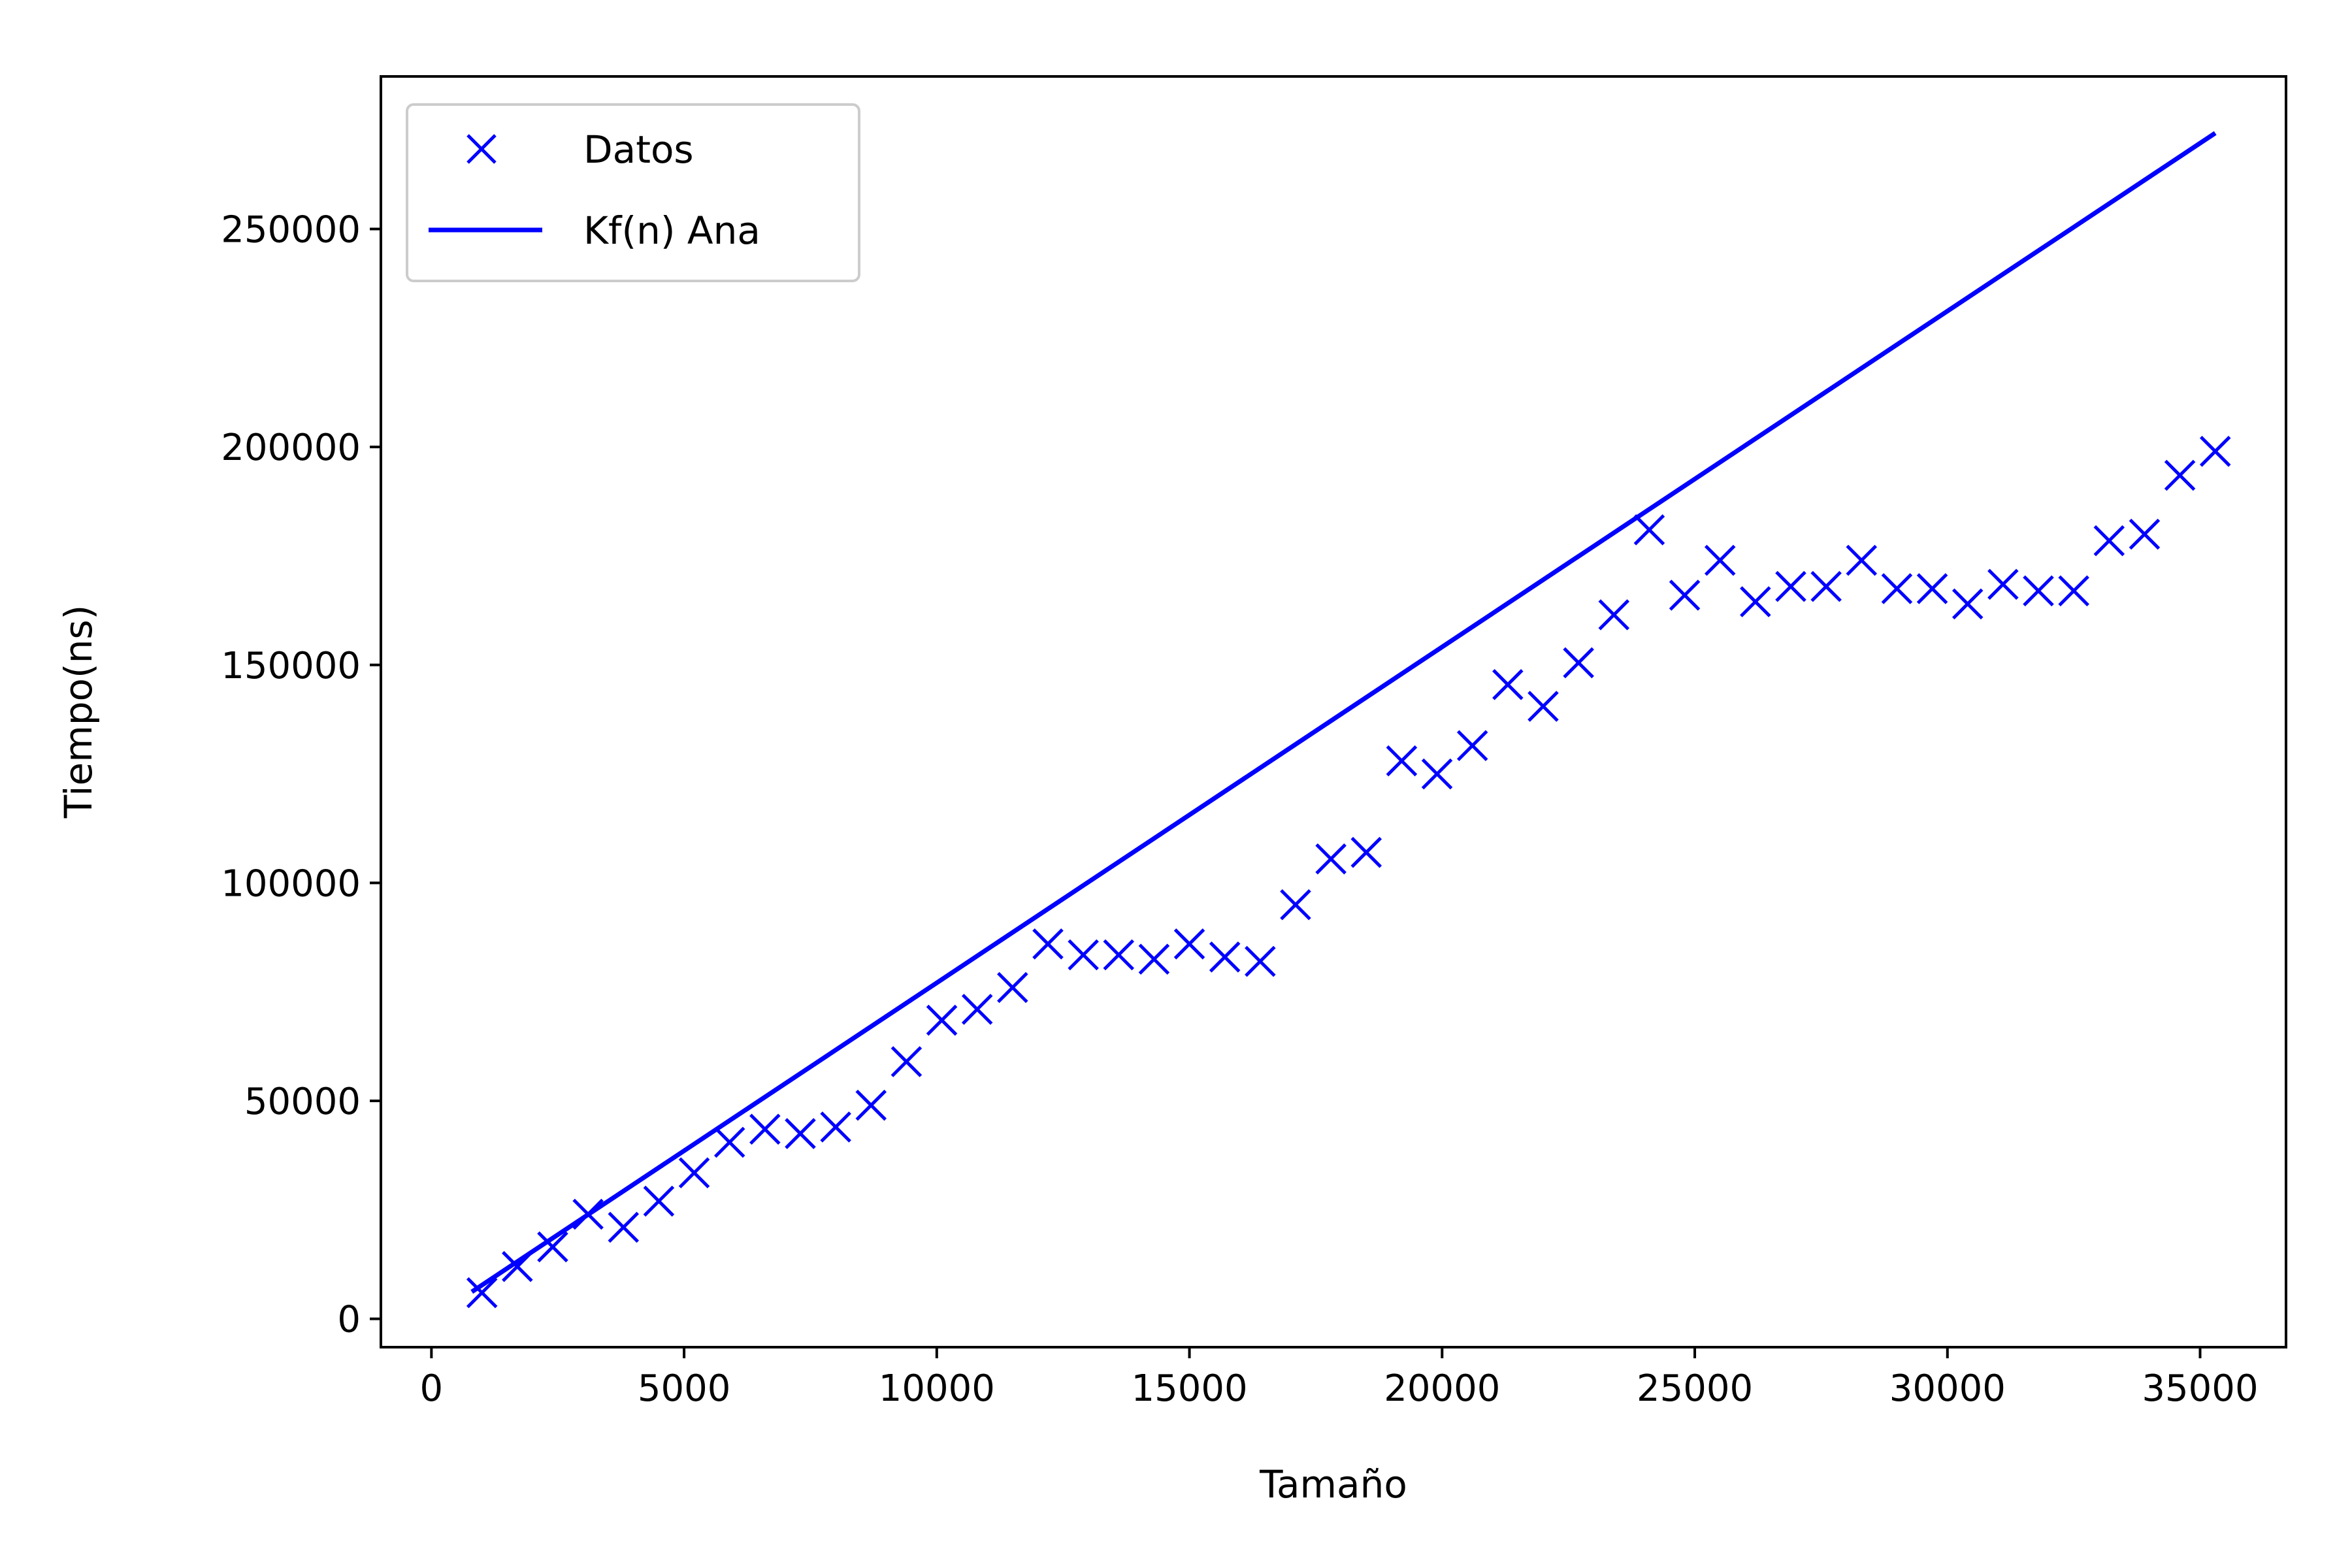  What do you see at coordinates (291, 666) in the screenshot?
I see `y-tick-label: 150000` at bounding box center [291, 666].